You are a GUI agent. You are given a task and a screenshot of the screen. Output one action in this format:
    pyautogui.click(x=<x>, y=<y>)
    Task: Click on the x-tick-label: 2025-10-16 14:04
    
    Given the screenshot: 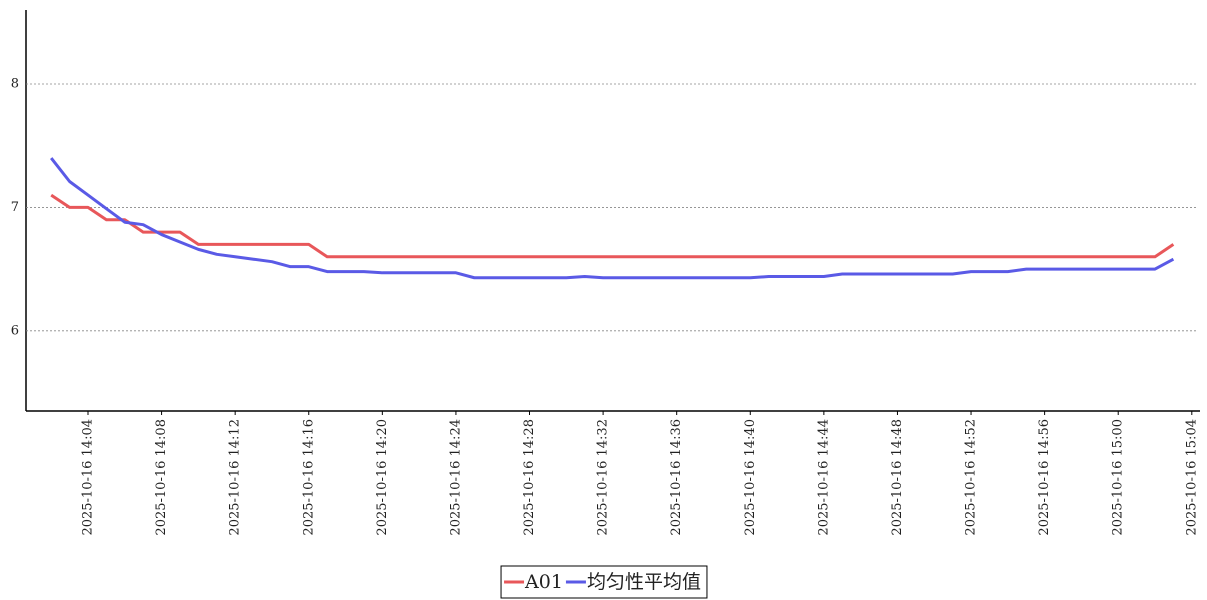 What is the action you would take?
    pyautogui.click(x=87, y=477)
    